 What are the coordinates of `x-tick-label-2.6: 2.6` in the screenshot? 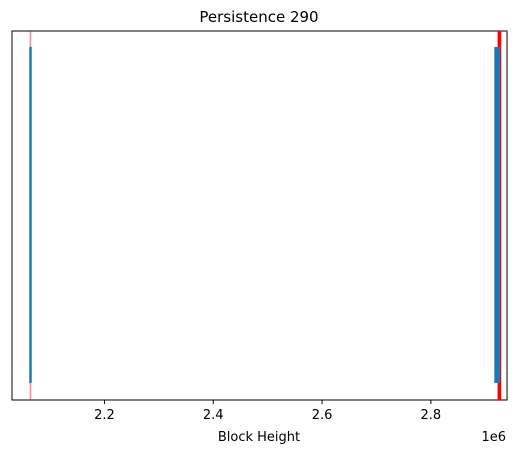 It's located at (322, 415).